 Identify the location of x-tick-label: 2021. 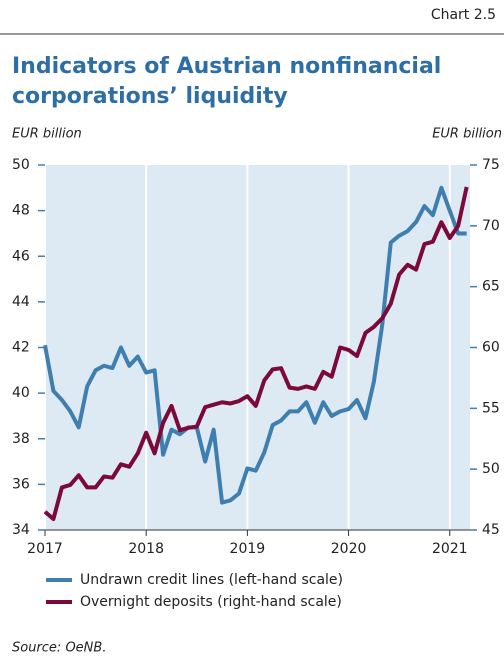
(450, 549).